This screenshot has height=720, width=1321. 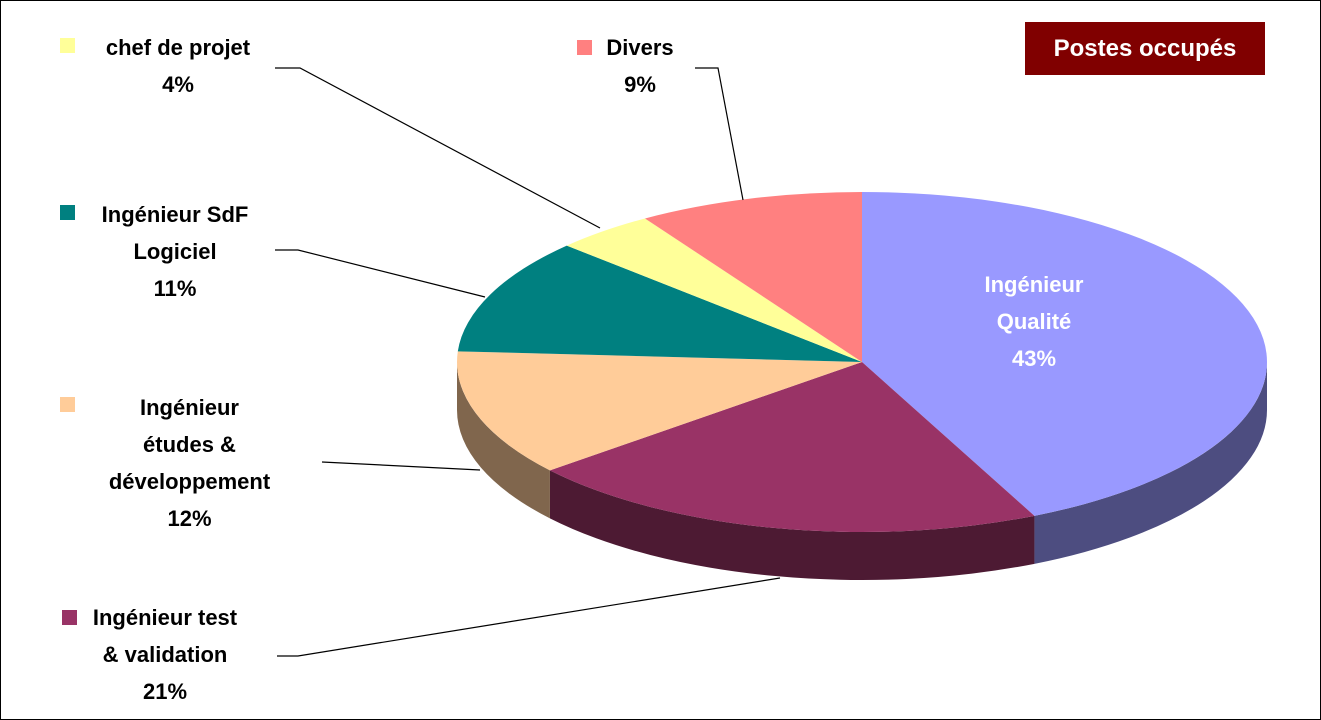 What do you see at coordinates (178, 84) in the screenshot?
I see `value-label: 4%` at bounding box center [178, 84].